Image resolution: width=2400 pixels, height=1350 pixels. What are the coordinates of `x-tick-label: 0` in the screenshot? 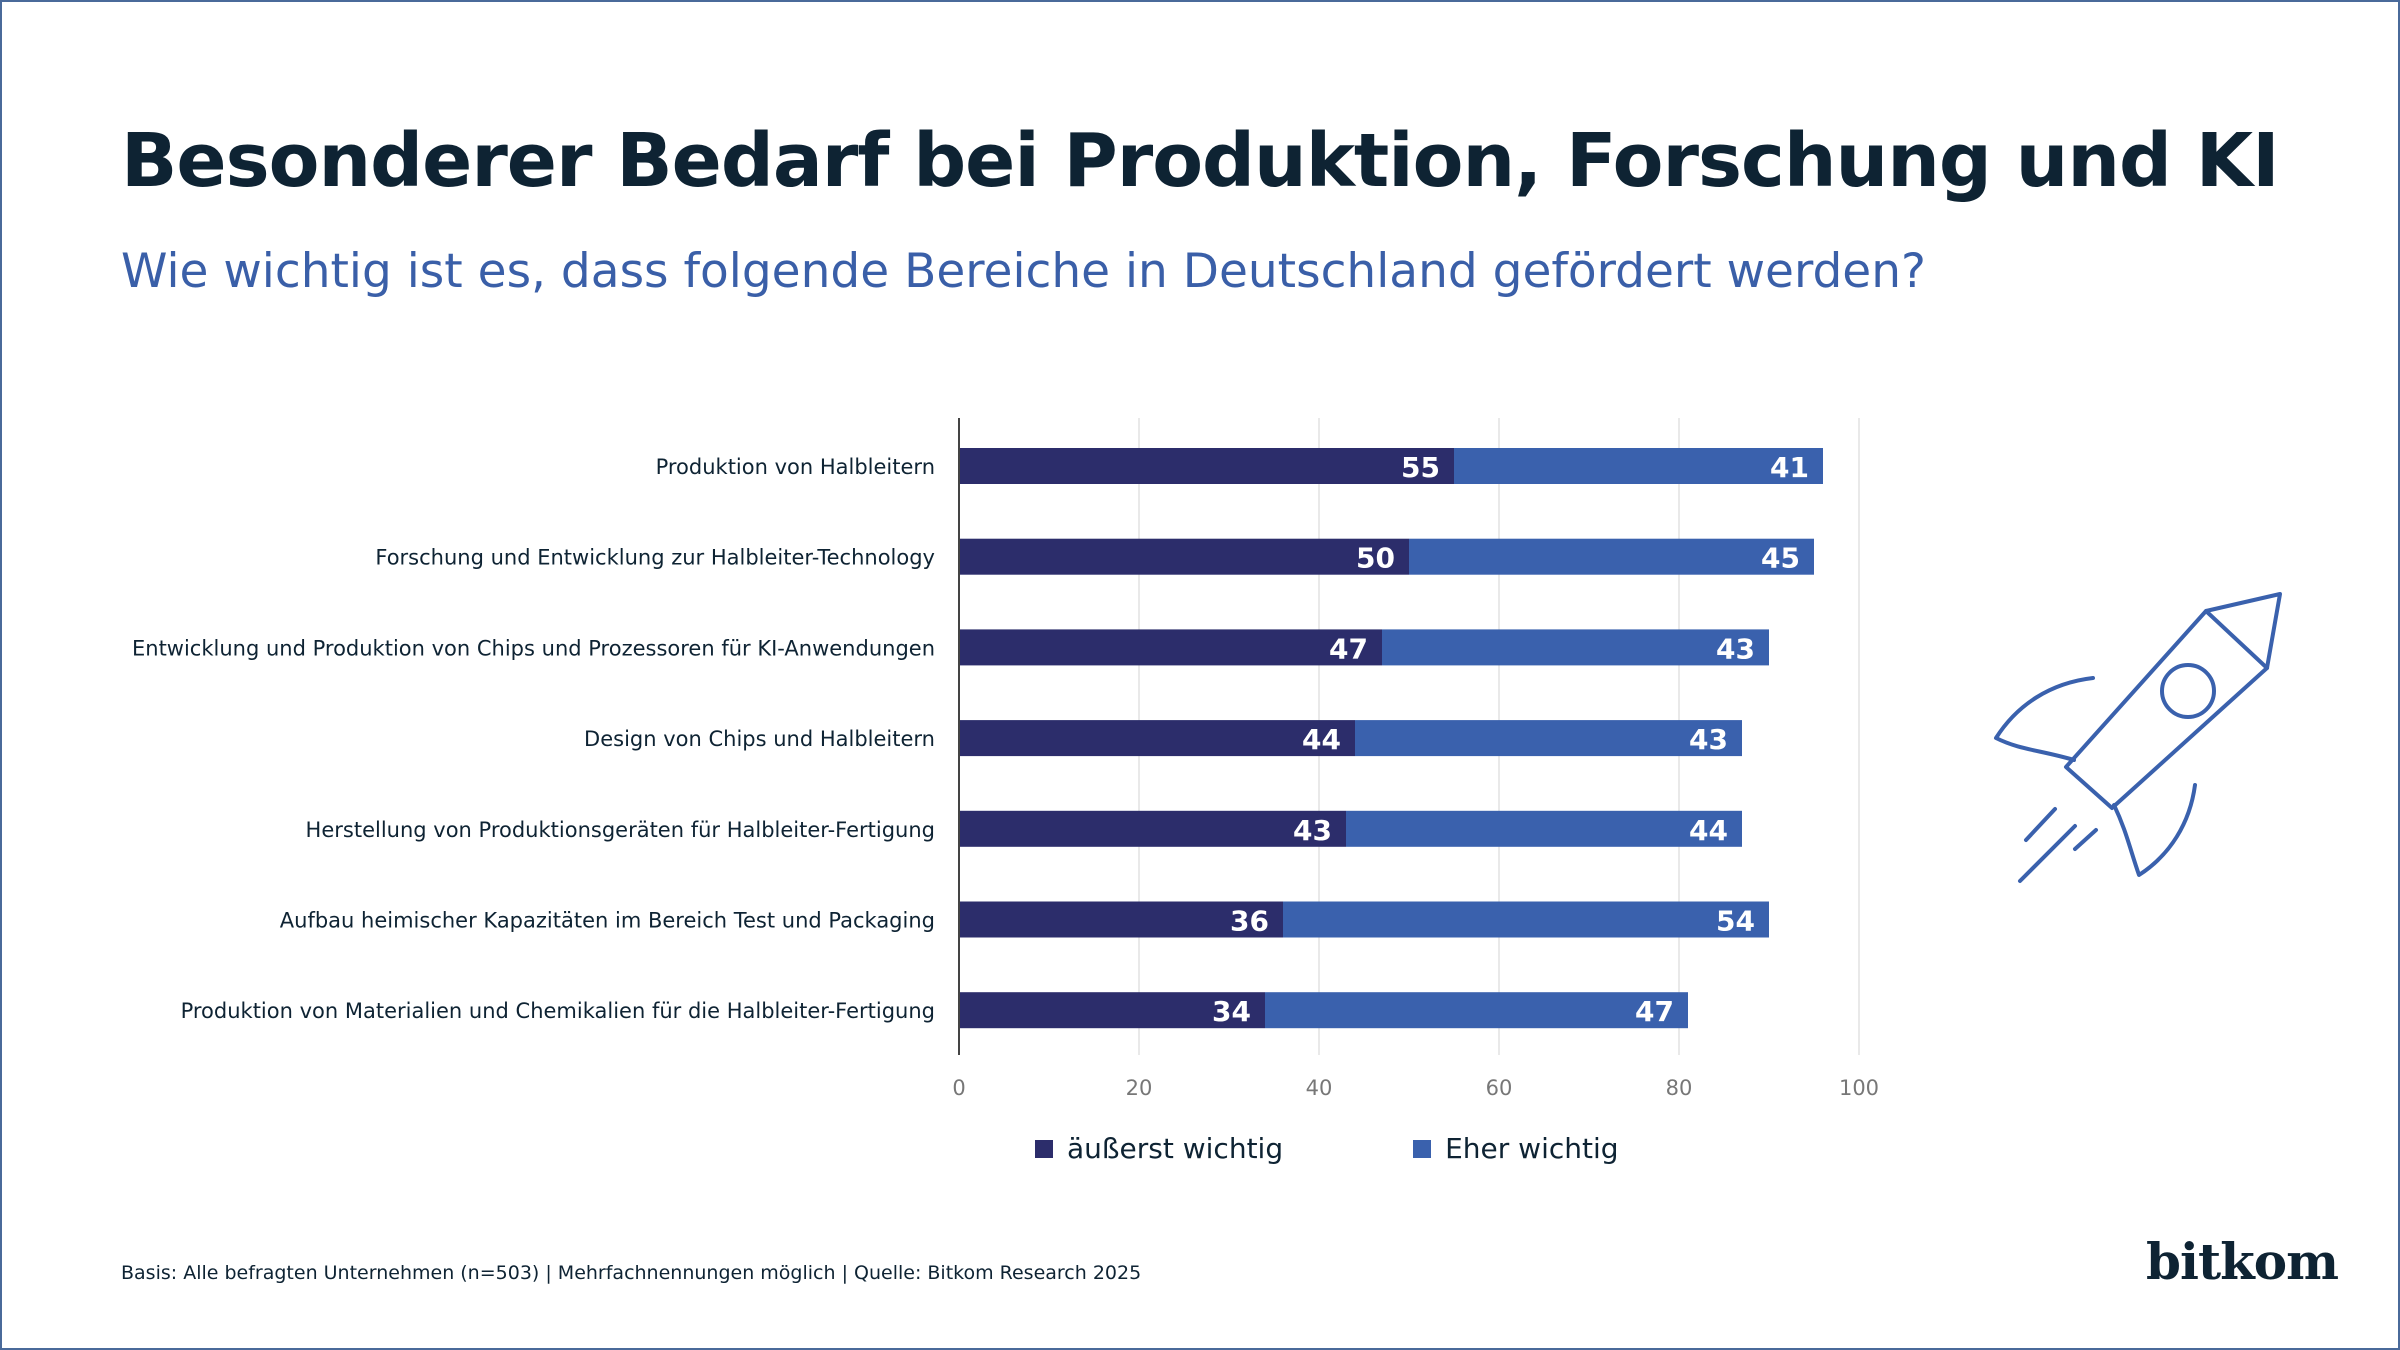 It's located at (958, 1088).